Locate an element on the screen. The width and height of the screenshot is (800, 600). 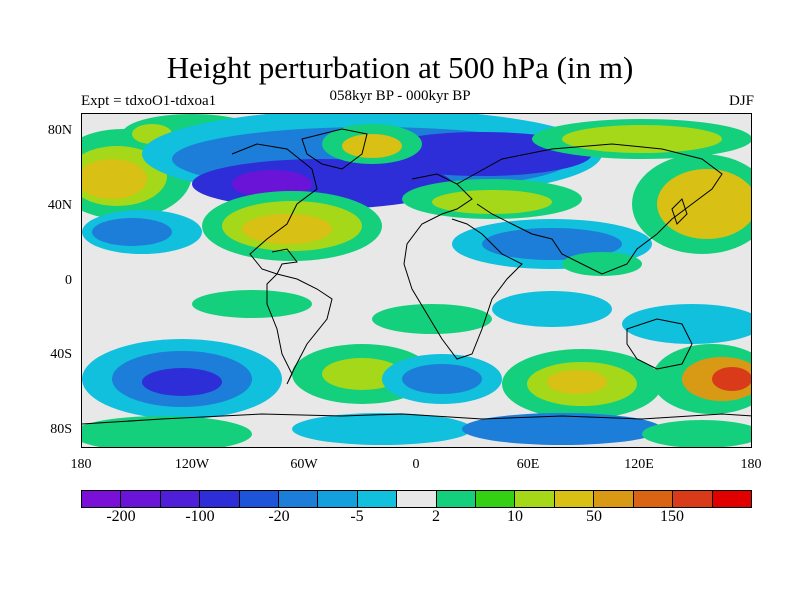
lon-label-60w: 60W is located at coordinates (304, 465).